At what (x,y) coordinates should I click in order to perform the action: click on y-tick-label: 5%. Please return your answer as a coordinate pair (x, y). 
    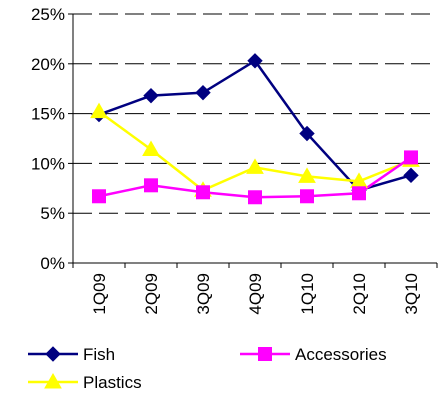
    Looking at the image, I should click on (52, 213).